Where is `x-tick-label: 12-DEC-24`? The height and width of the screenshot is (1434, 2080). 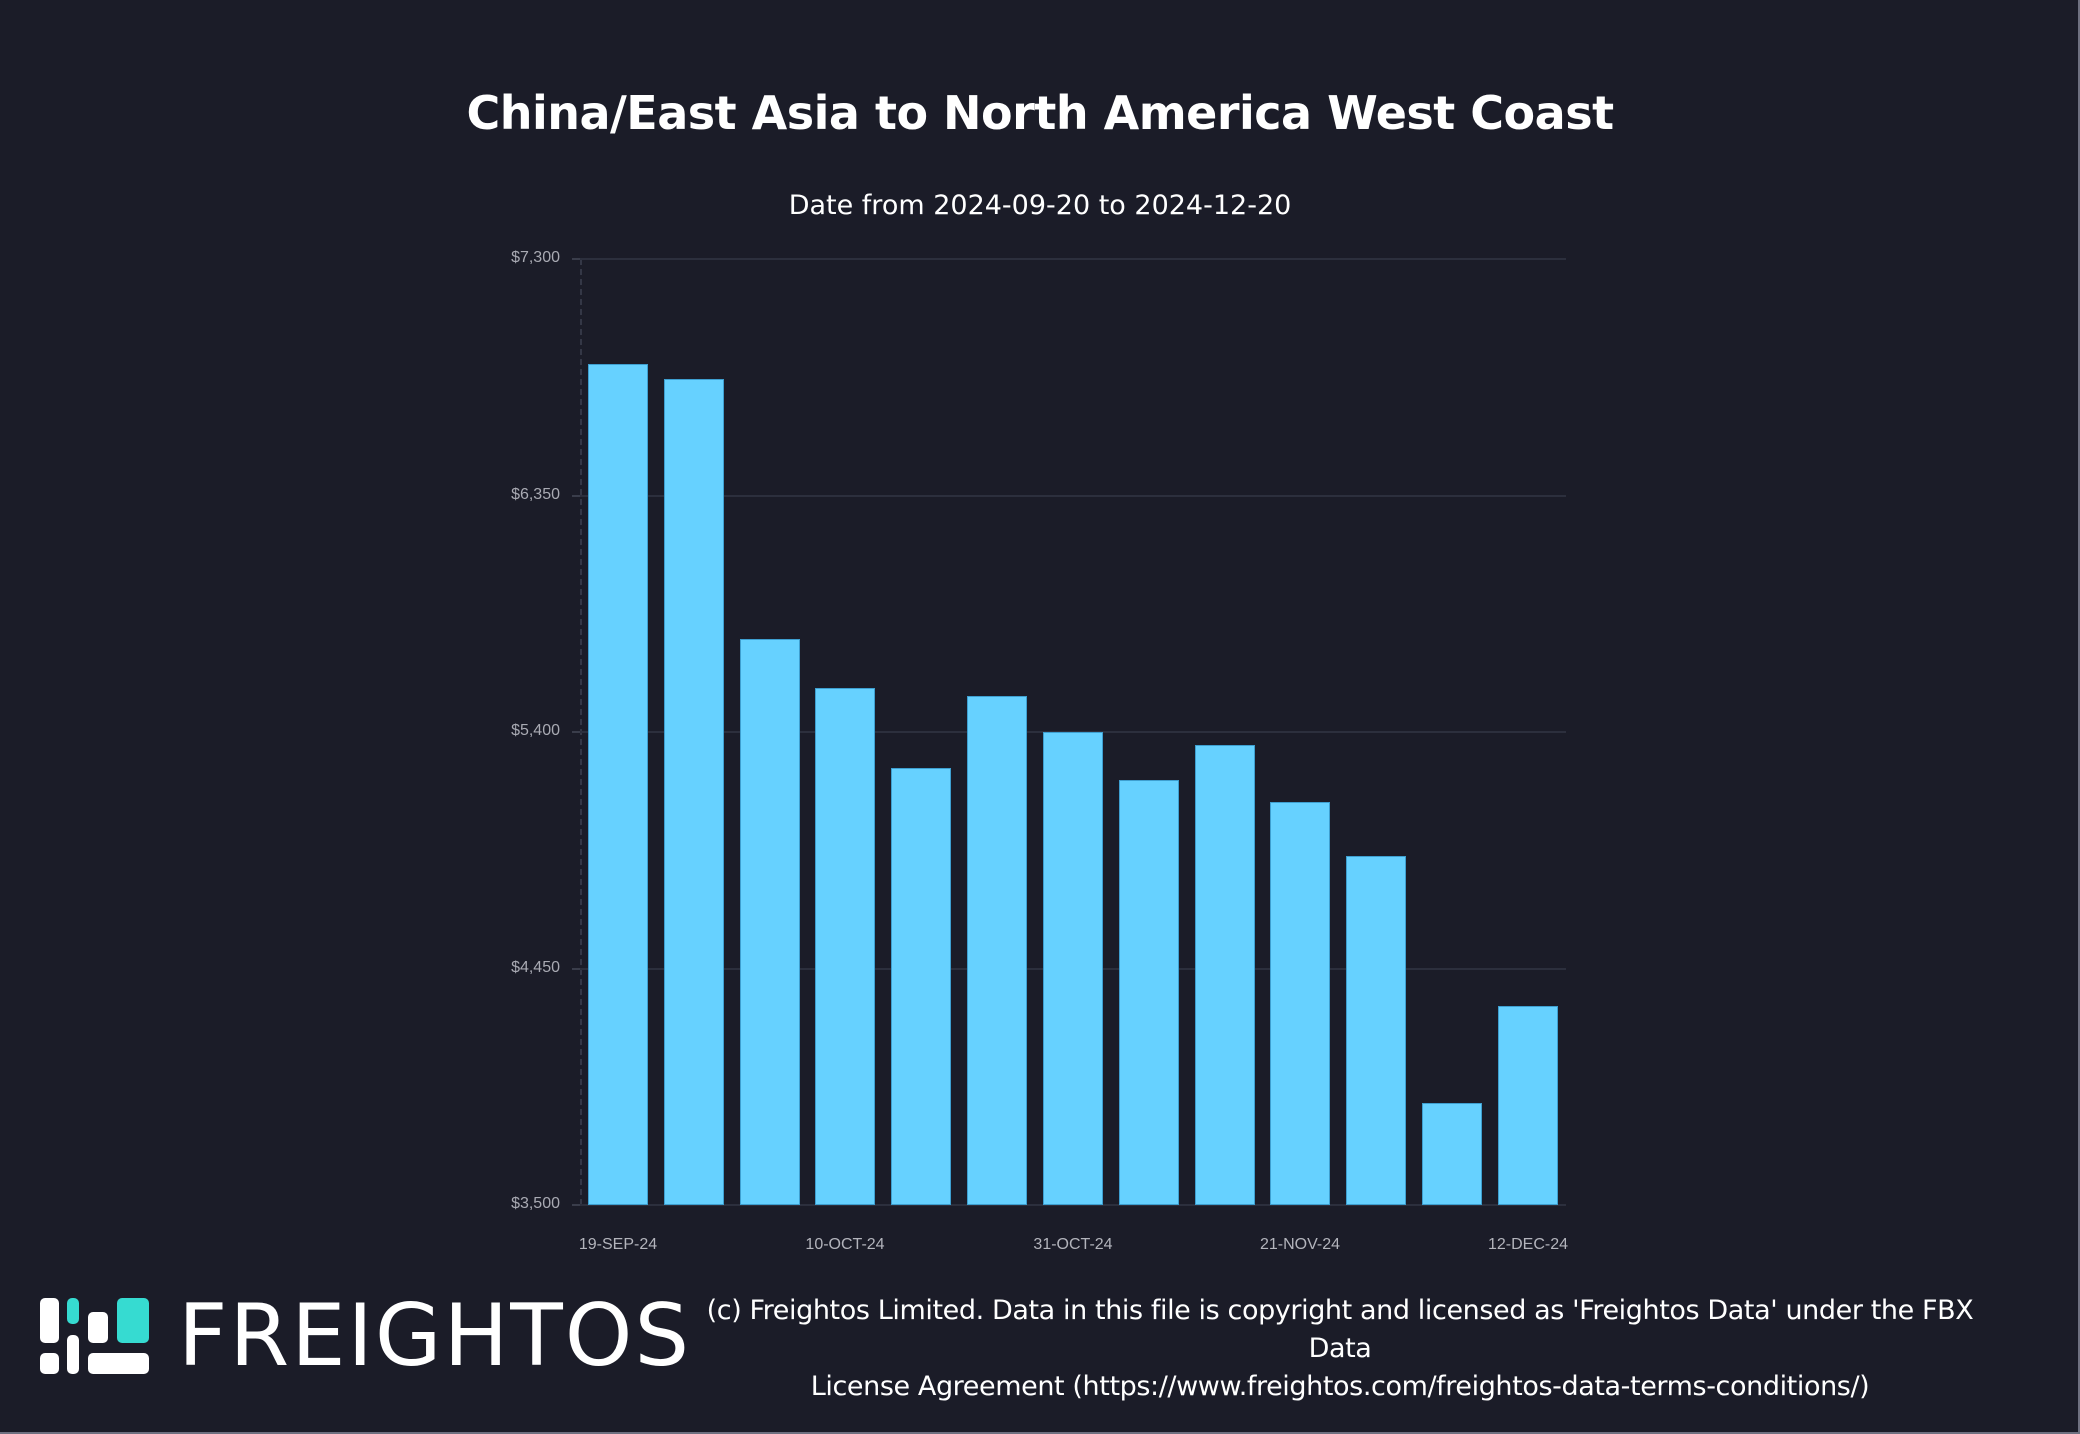 x-tick-label: 12-DEC-24 is located at coordinates (1528, 1244).